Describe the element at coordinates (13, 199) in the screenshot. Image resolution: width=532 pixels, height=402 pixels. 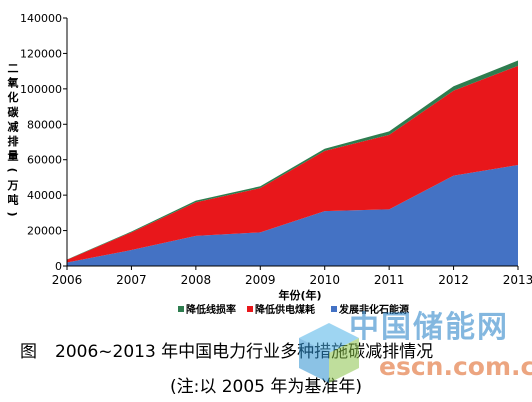
I see `y-axis-title-char: 吨` at that location.